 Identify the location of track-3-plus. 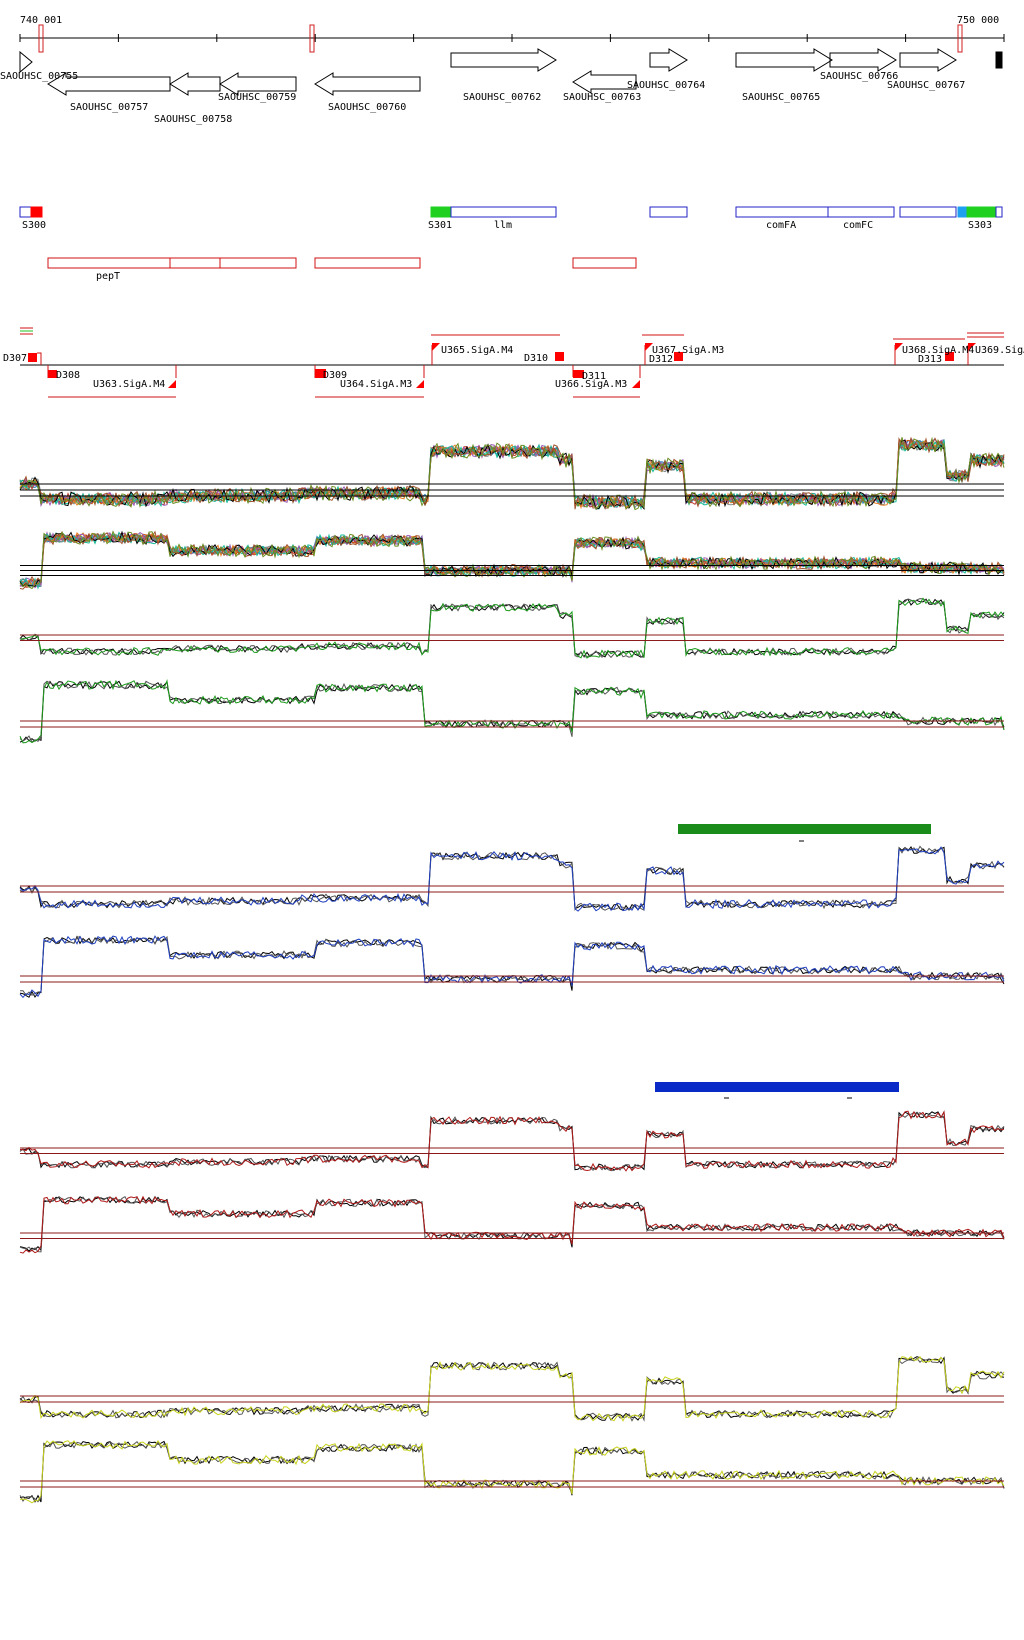
(512, 1388).